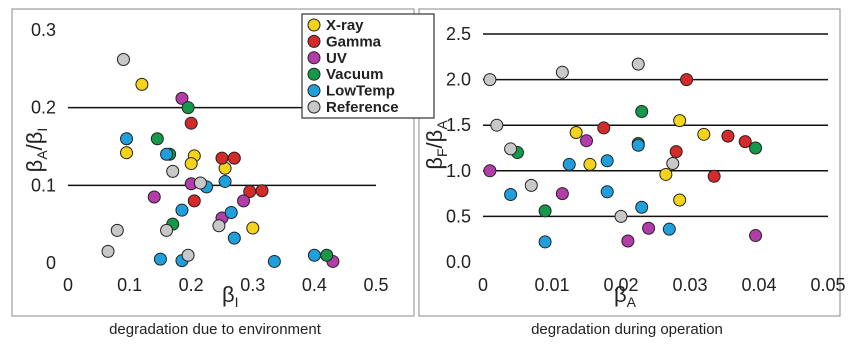 The image size is (850, 345). Describe the element at coordinates (458, 171) in the screenshot. I see `y-tick-label: 1.0` at that location.